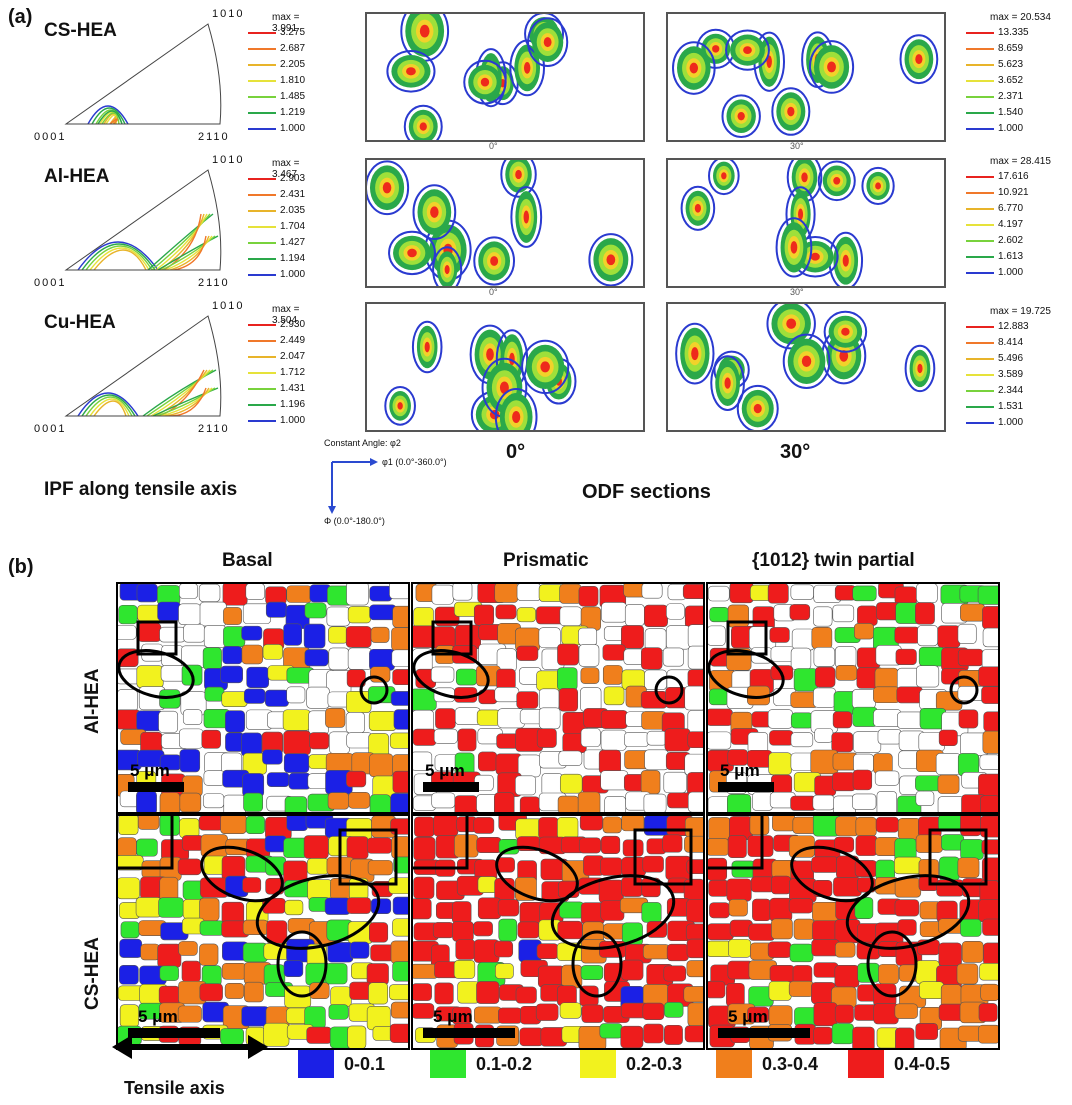 The image size is (1072, 1105). What do you see at coordinates (1011, 128) in the screenshot?
I see `odf-legend-value: 1.000` at bounding box center [1011, 128].